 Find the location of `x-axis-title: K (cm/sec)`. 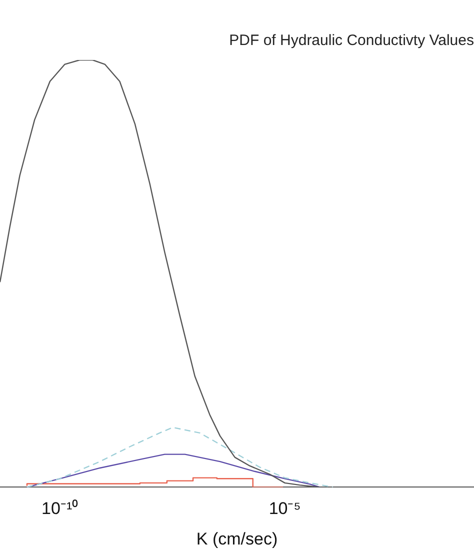

x-axis-title: K (cm/sec) is located at coordinates (237, 538).